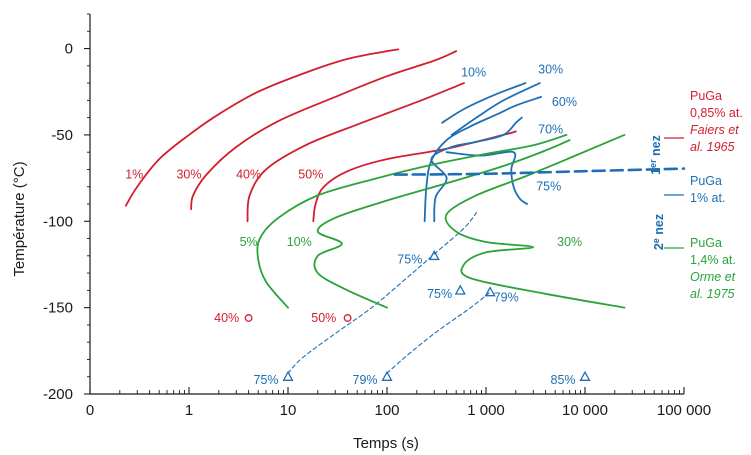 The width and height of the screenshot is (751, 455). What do you see at coordinates (564, 102) in the screenshot?
I see `data-label: 60%` at bounding box center [564, 102].